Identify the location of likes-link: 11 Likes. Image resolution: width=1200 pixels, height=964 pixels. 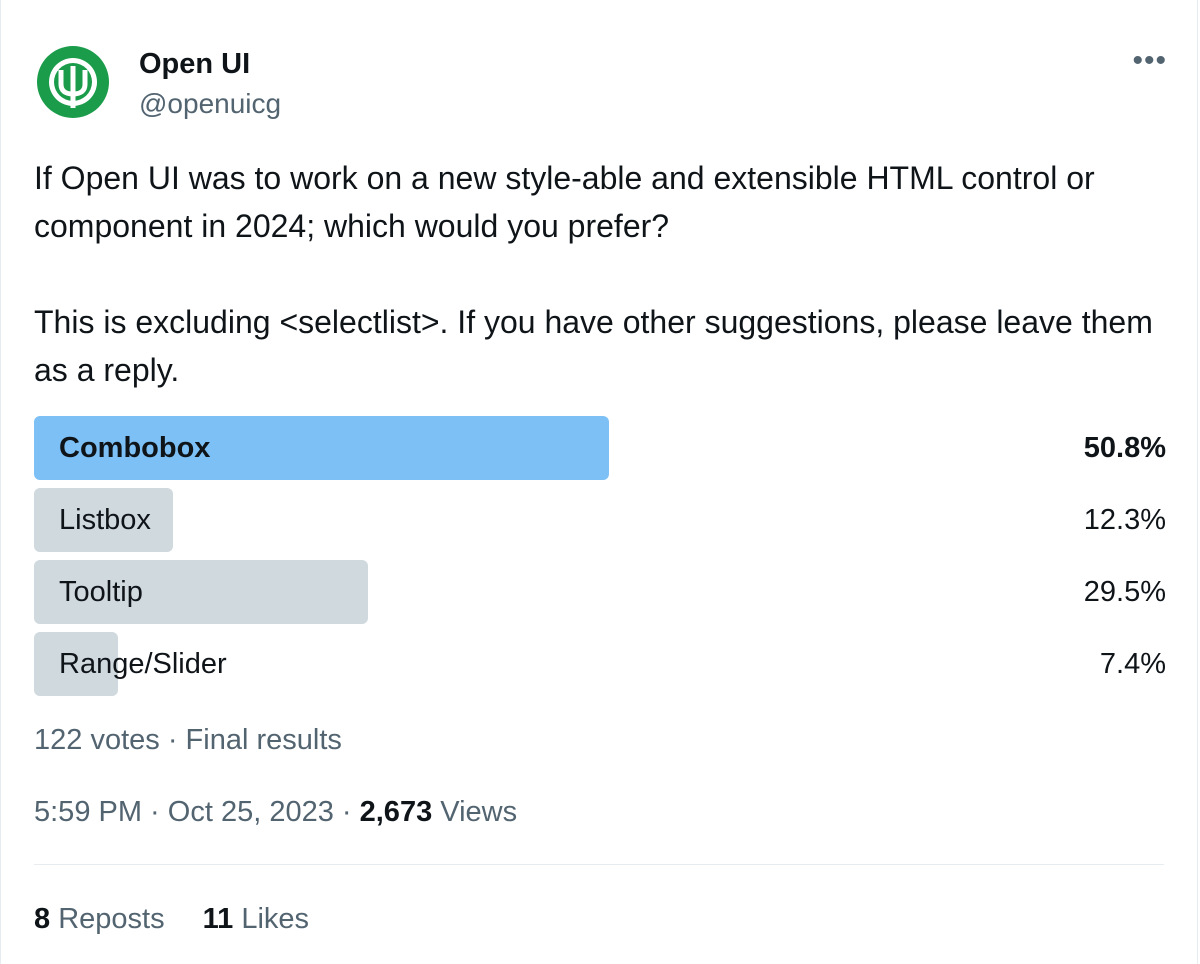
(256, 919).